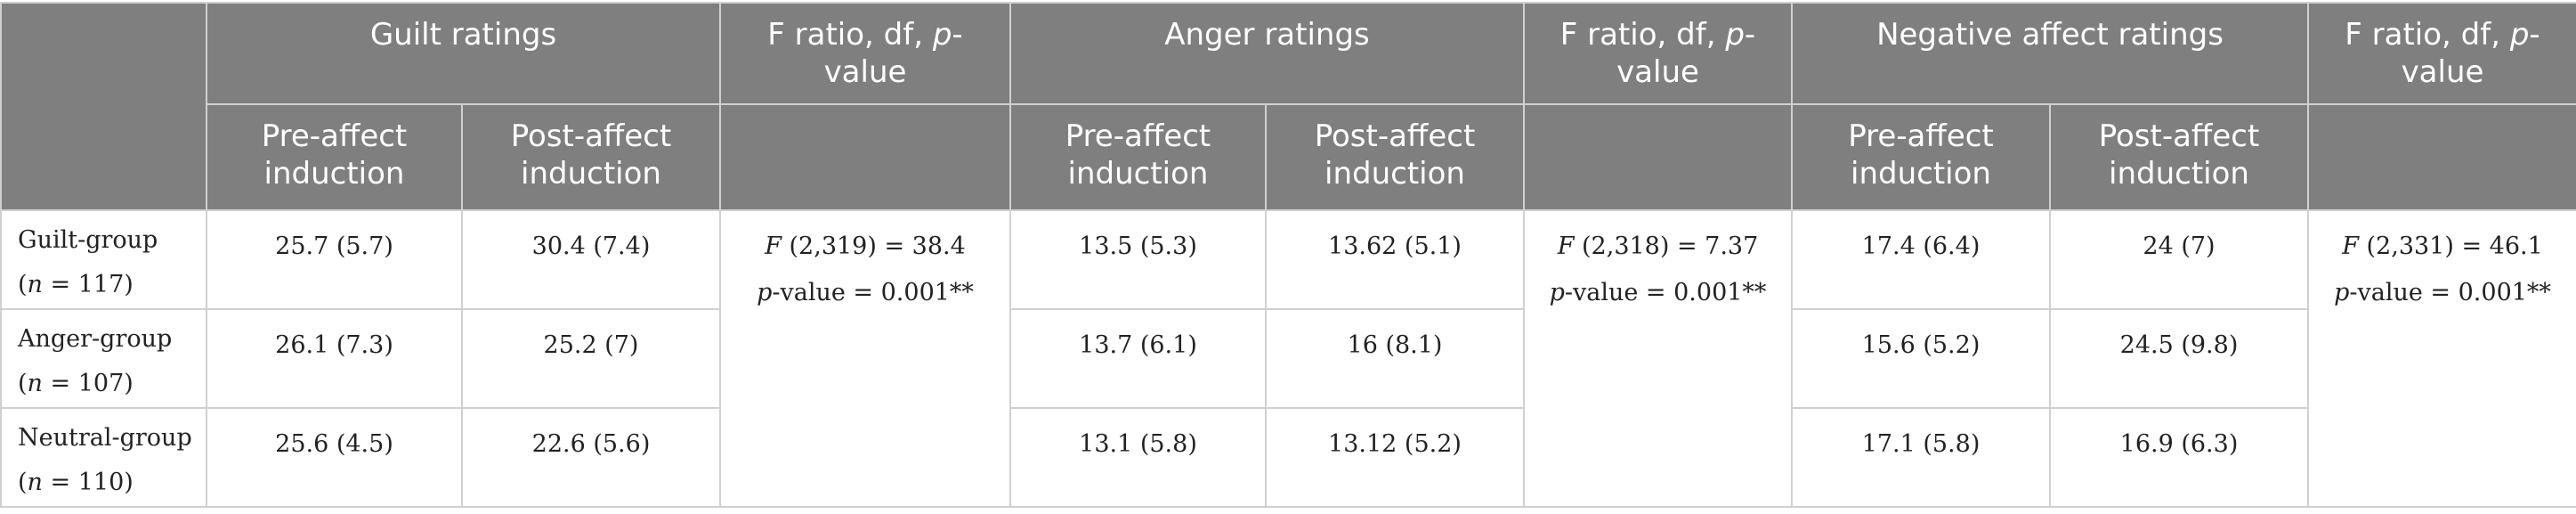 The image size is (2576, 514). Describe the element at coordinates (2179, 358) in the screenshot. I see `negative-post-cell: 24.5 (9.8)` at that location.